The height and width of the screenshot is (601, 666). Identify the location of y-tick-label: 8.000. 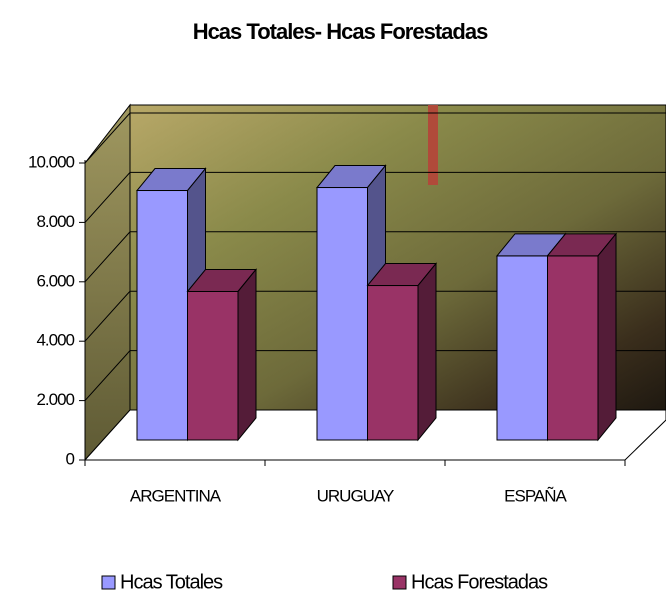
(55, 221).